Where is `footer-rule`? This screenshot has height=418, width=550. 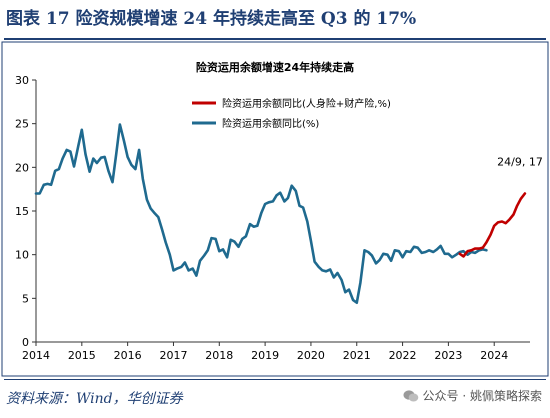 footer-rule is located at coordinates (275, 379).